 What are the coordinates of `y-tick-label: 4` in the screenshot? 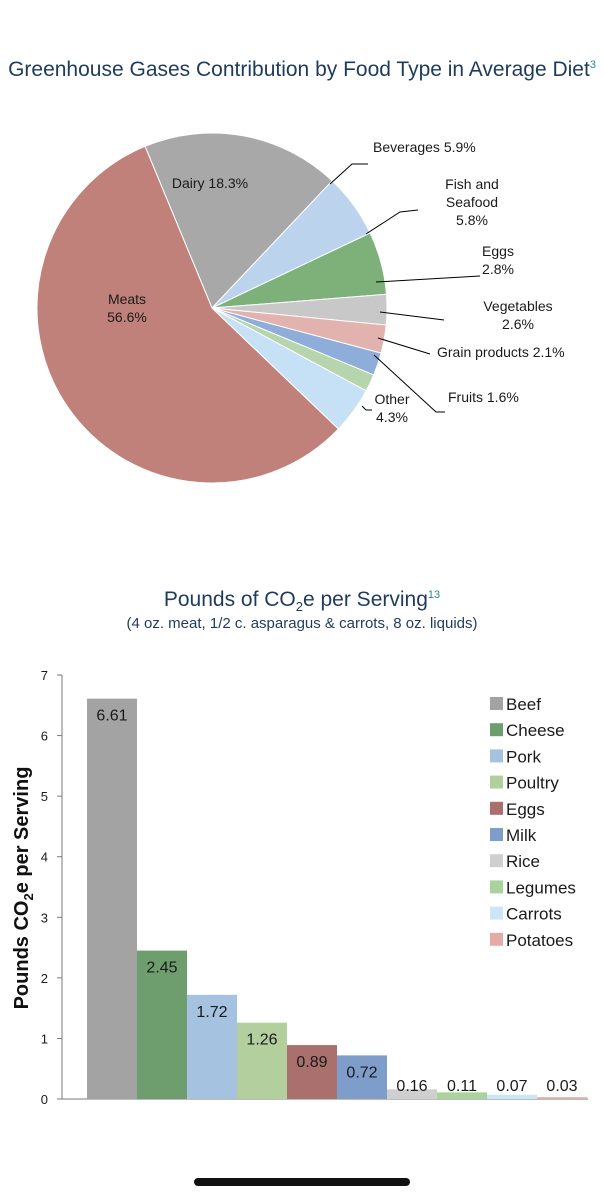 It's located at (44, 857).